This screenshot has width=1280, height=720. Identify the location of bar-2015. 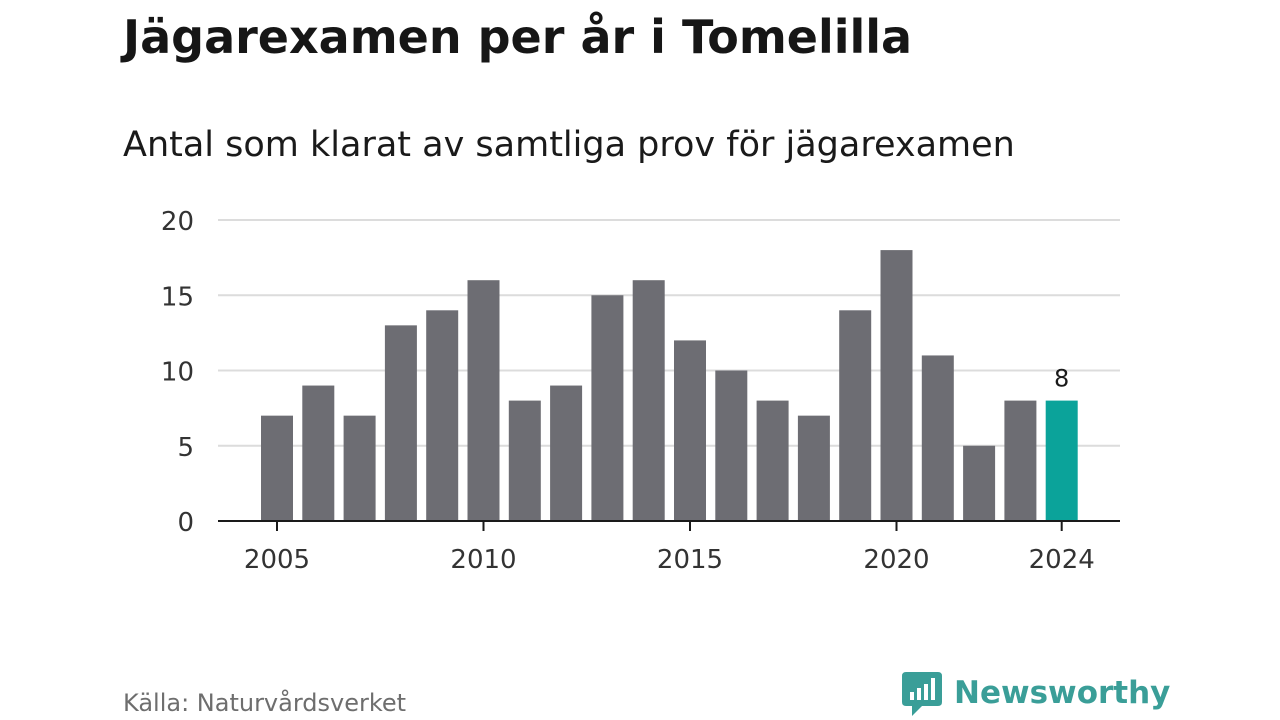
(690, 430).